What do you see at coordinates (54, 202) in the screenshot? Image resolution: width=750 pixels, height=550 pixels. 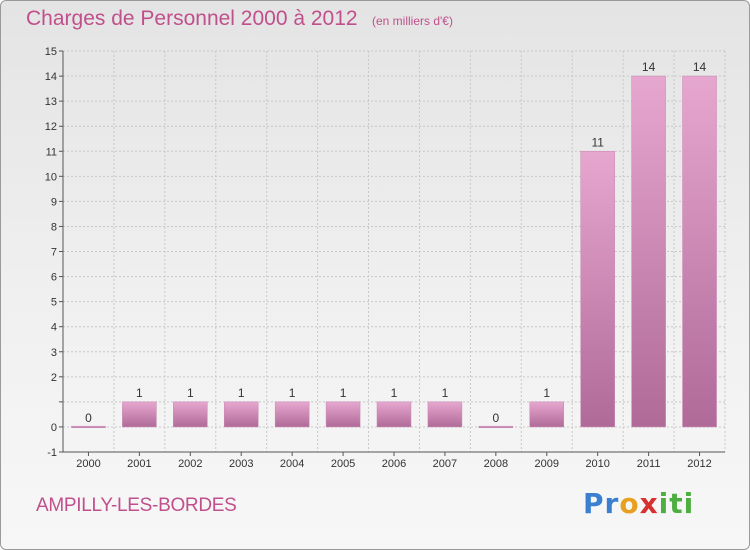 I see `y-tick-label: 9` at bounding box center [54, 202].